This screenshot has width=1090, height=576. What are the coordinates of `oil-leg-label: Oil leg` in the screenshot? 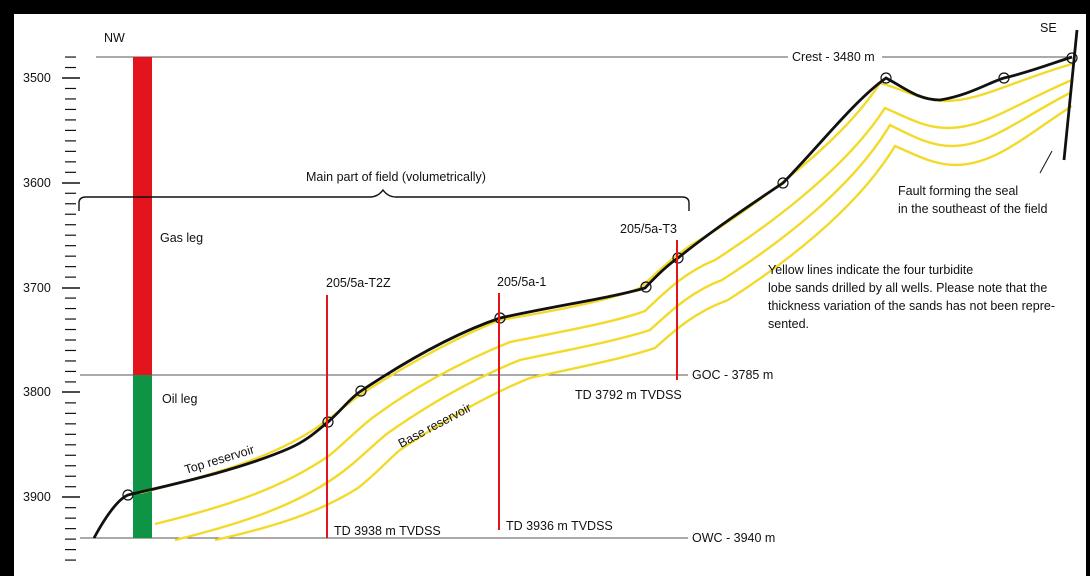 It's located at (179, 399).